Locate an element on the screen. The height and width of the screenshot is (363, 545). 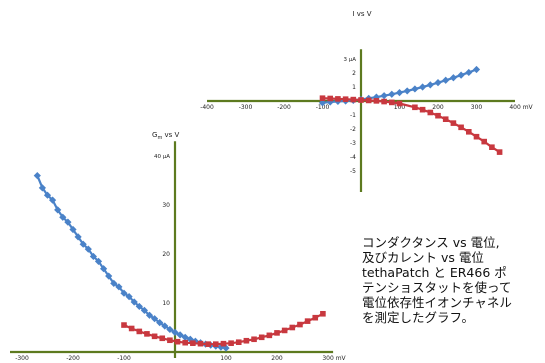
caption-line: を測定したグラフ。 is located at coordinates (418, 317).